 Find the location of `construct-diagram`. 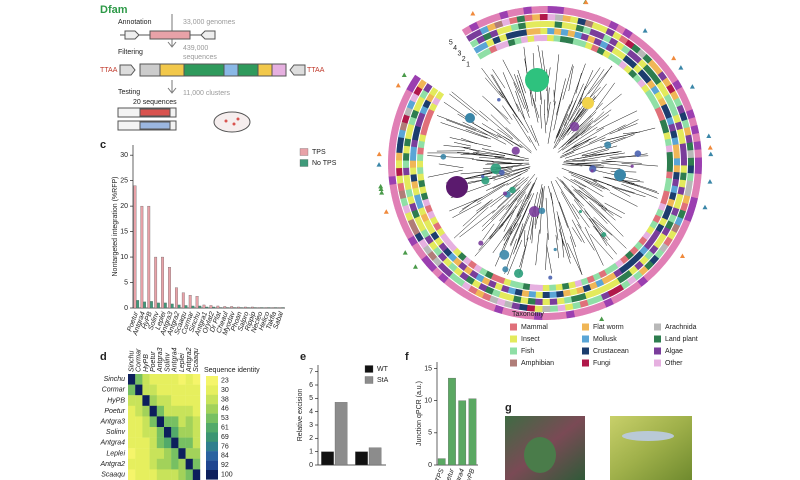

construct-diagram is located at coordinates (184, 120).